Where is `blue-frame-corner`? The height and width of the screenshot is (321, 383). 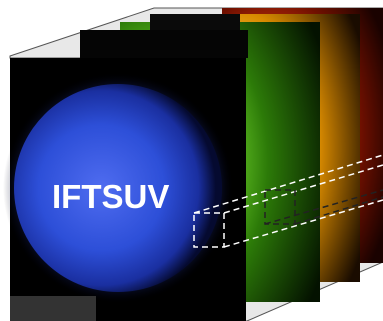
blue-frame-corner is located at coordinates (53, 308).